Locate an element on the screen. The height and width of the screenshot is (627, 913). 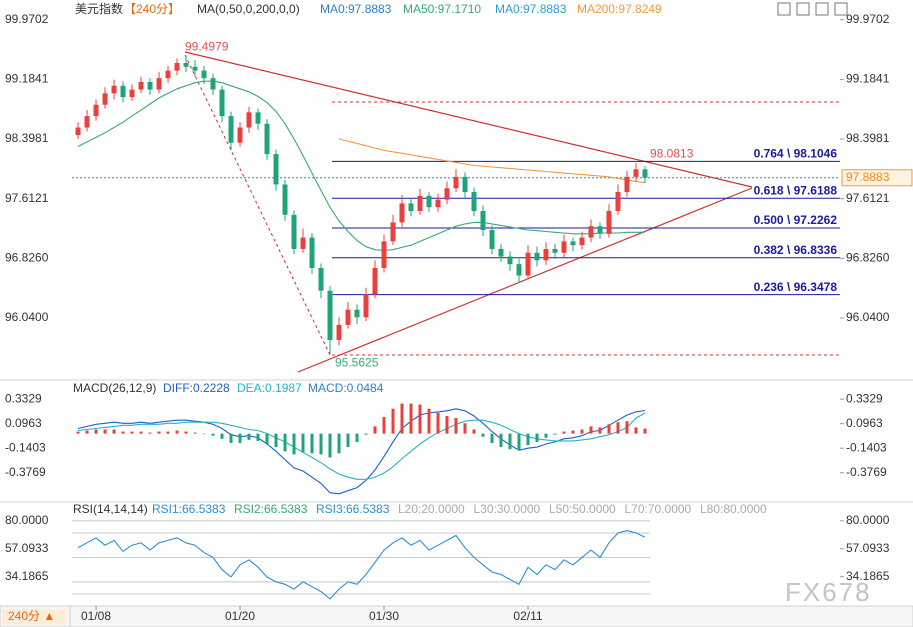
swing-line is located at coordinates (257, 205).